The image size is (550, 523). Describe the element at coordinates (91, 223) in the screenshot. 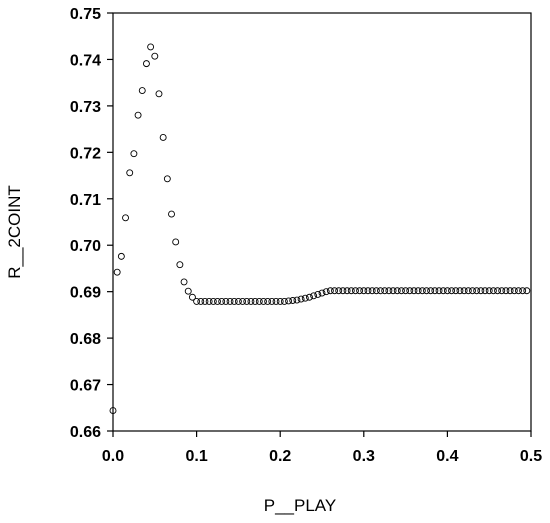

I see `y-axis: 0.66 0.67 0.68 0.69 0.70 0.71 0.72 0.73 0.74 0.75` at that location.